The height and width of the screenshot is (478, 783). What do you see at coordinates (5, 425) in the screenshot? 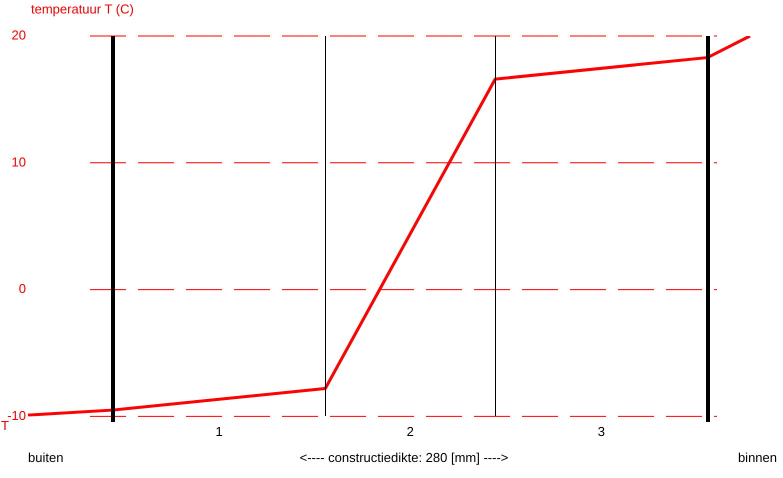
I see `text: T` at bounding box center [5, 425].